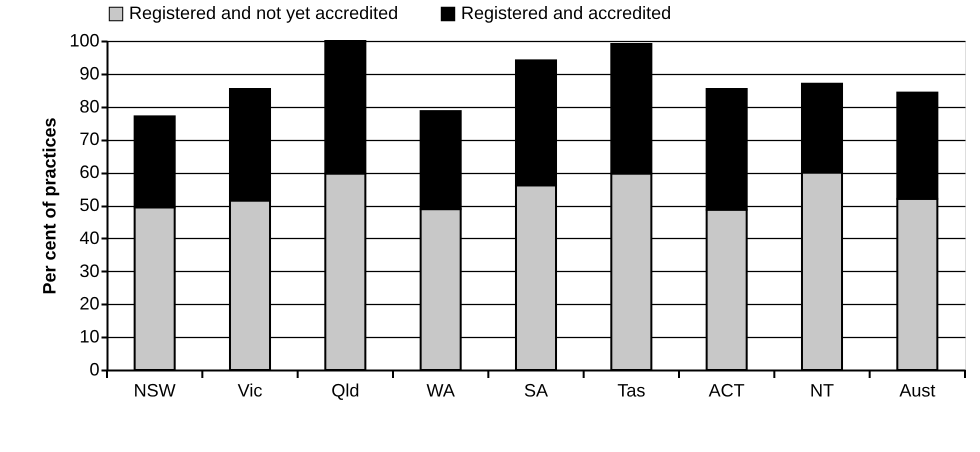 This screenshot has width=980, height=452. What do you see at coordinates (89, 270) in the screenshot?
I see `y-tick-label: 30` at bounding box center [89, 270].